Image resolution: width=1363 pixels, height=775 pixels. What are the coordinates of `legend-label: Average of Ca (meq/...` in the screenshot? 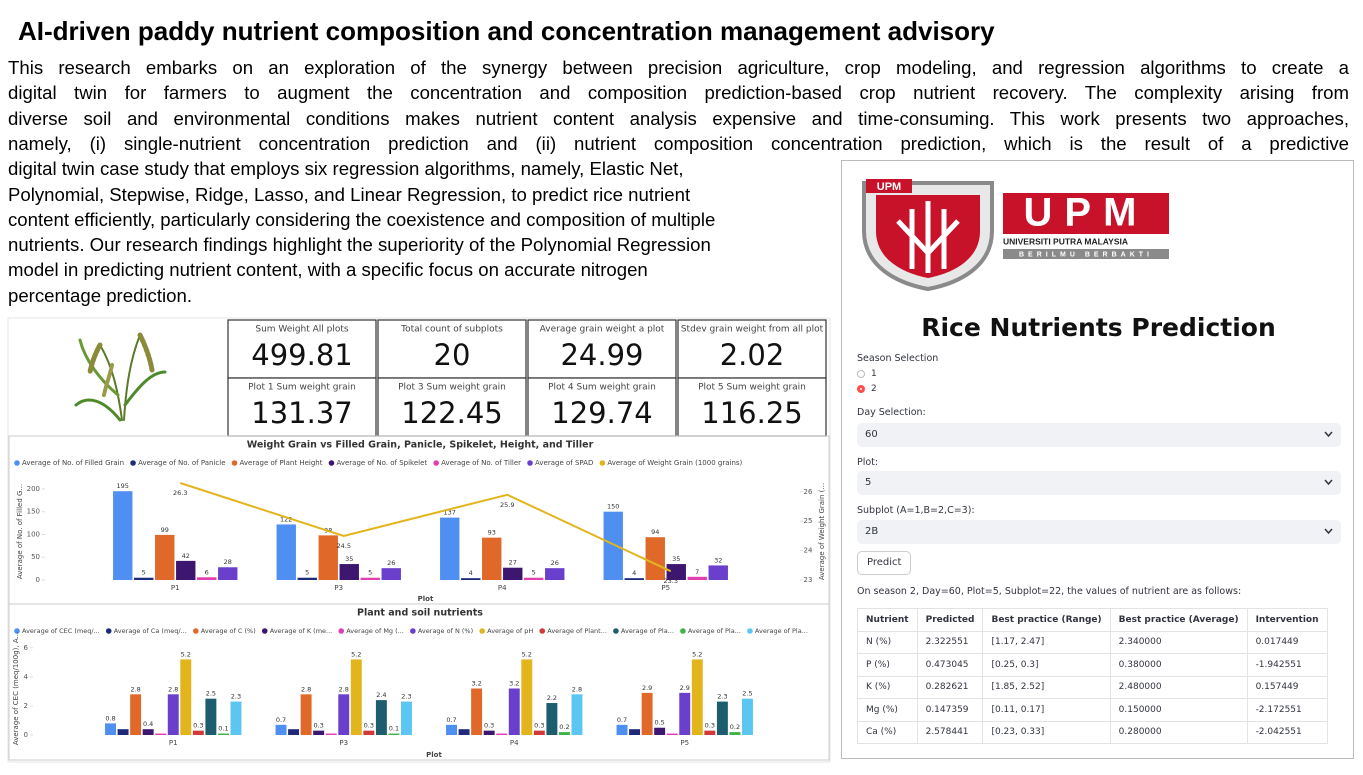 It's located at (150, 631).